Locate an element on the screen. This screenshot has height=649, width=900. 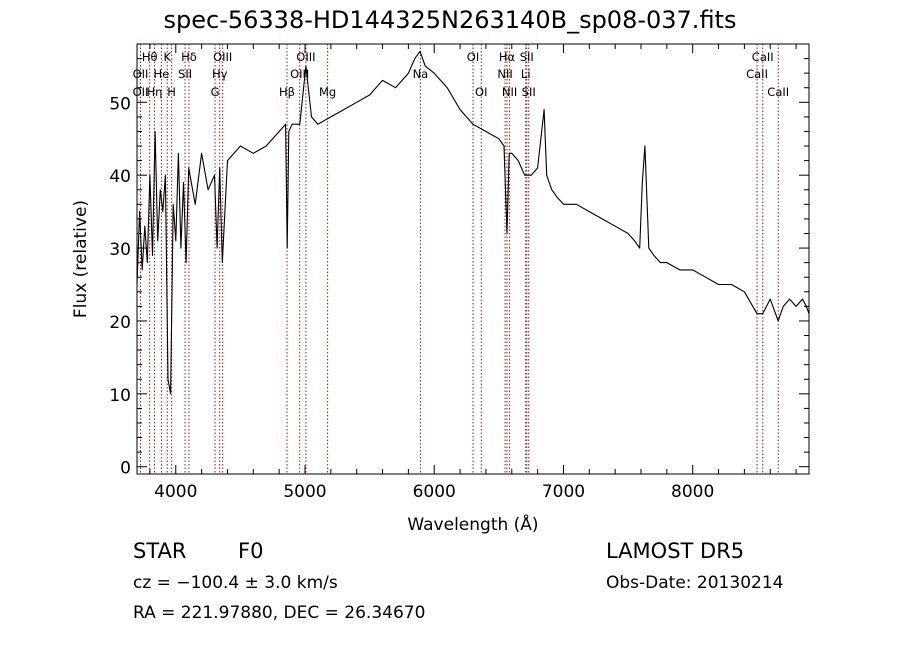
x-axis-label: Wavelength (Å) is located at coordinates (472, 524).